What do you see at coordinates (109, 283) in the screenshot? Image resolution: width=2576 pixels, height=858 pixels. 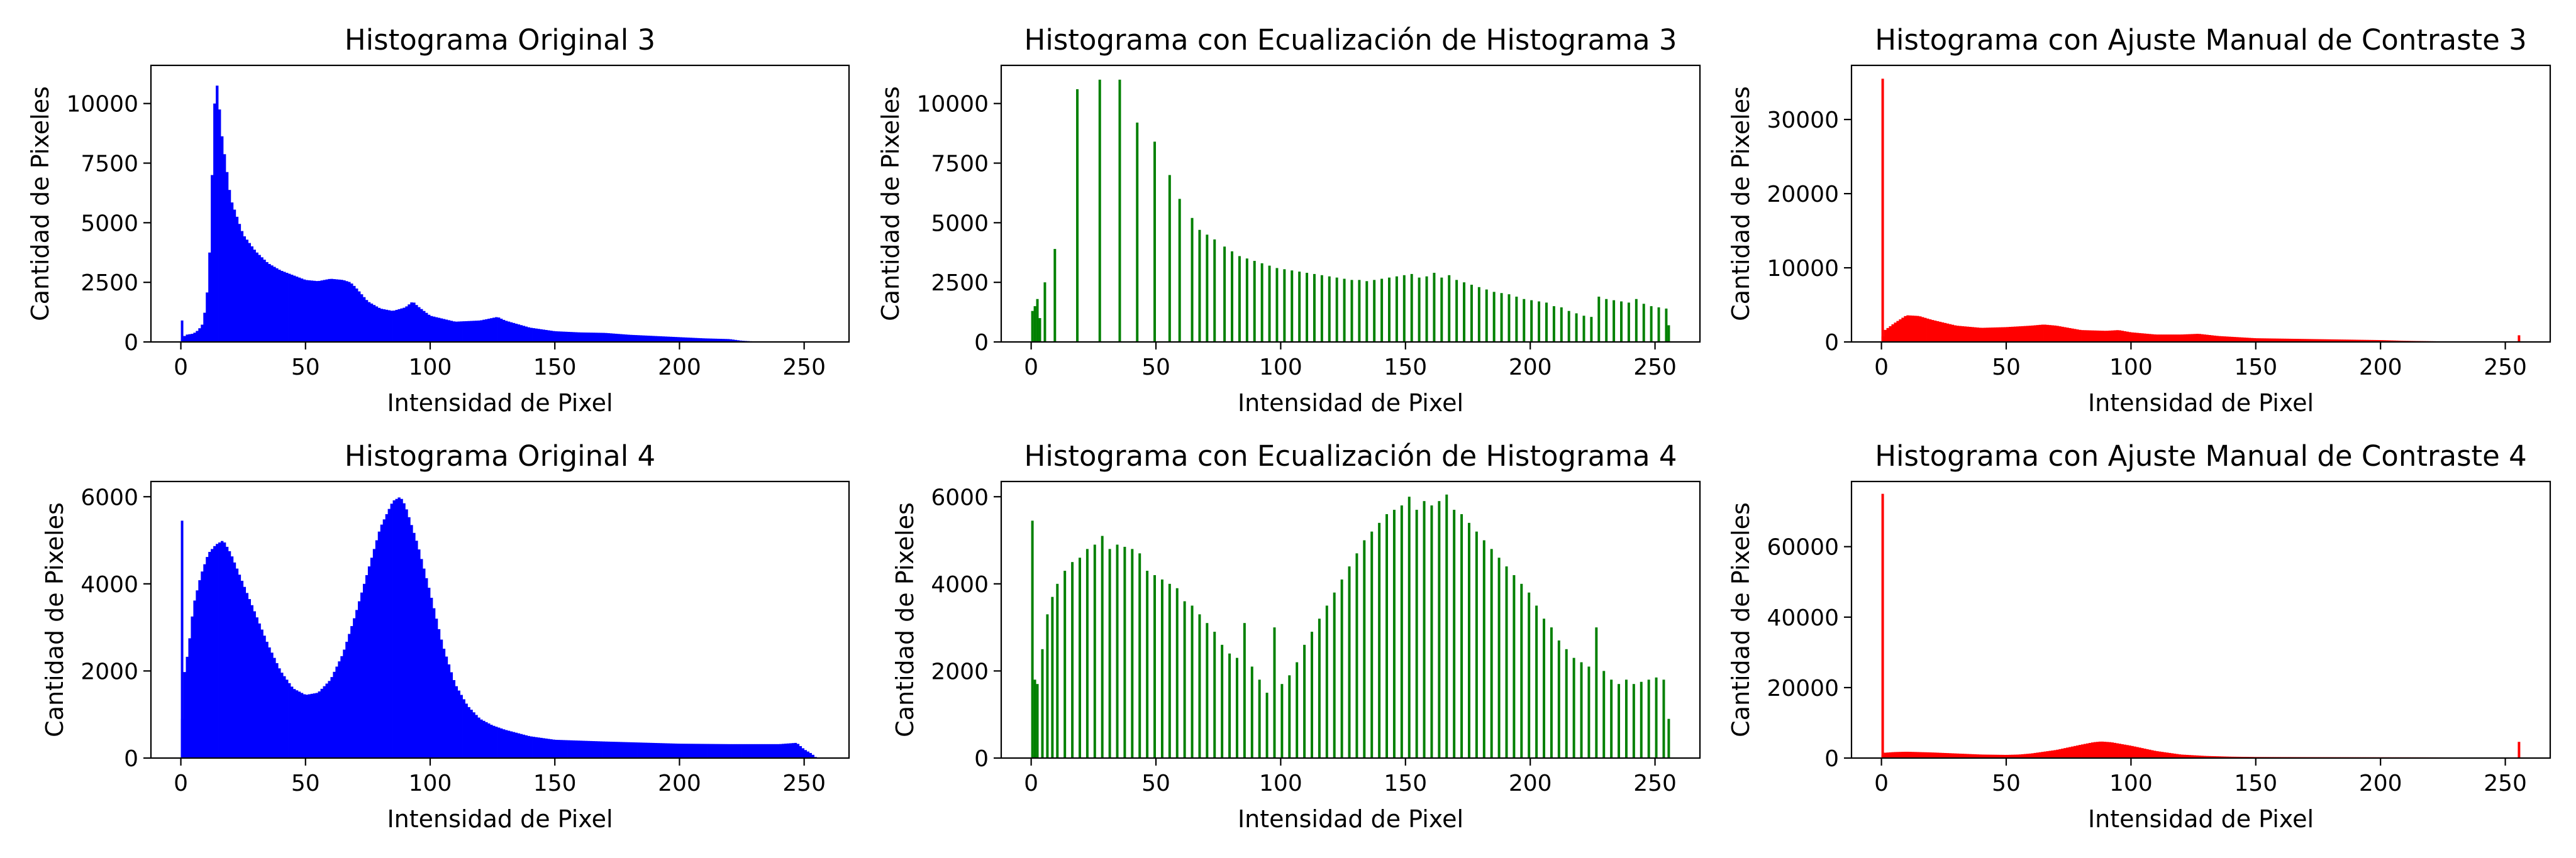 I see `y-tick-label: 2500` at bounding box center [109, 283].